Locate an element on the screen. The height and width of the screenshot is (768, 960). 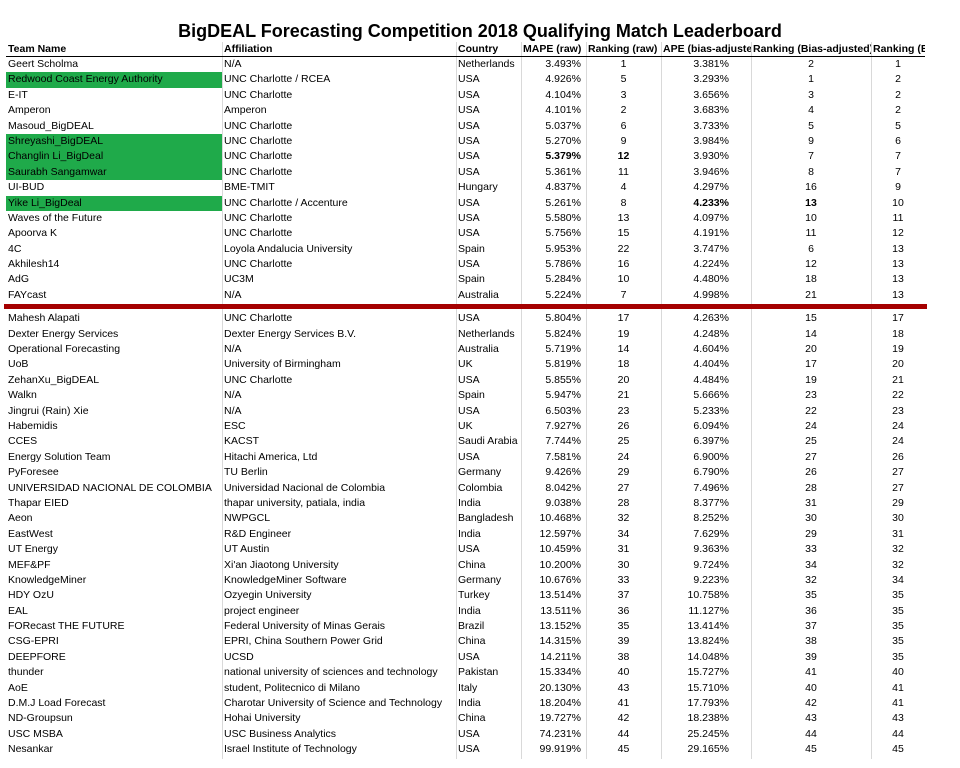
ape-bias-adjusted-cell: 17.793% is located at coordinates (708, 703).